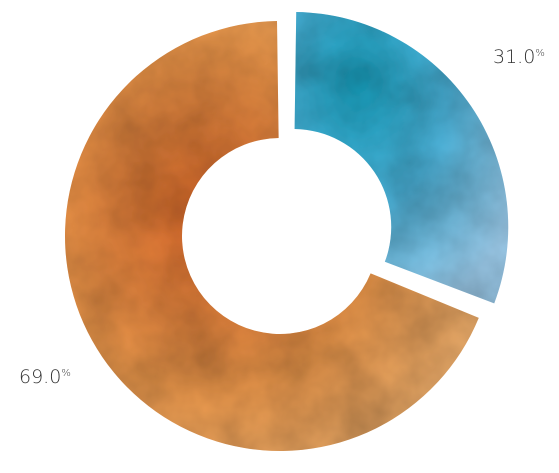 This screenshot has width=559, height=473. I want to click on slice-label-blue: 31.0%, so click(519, 57).